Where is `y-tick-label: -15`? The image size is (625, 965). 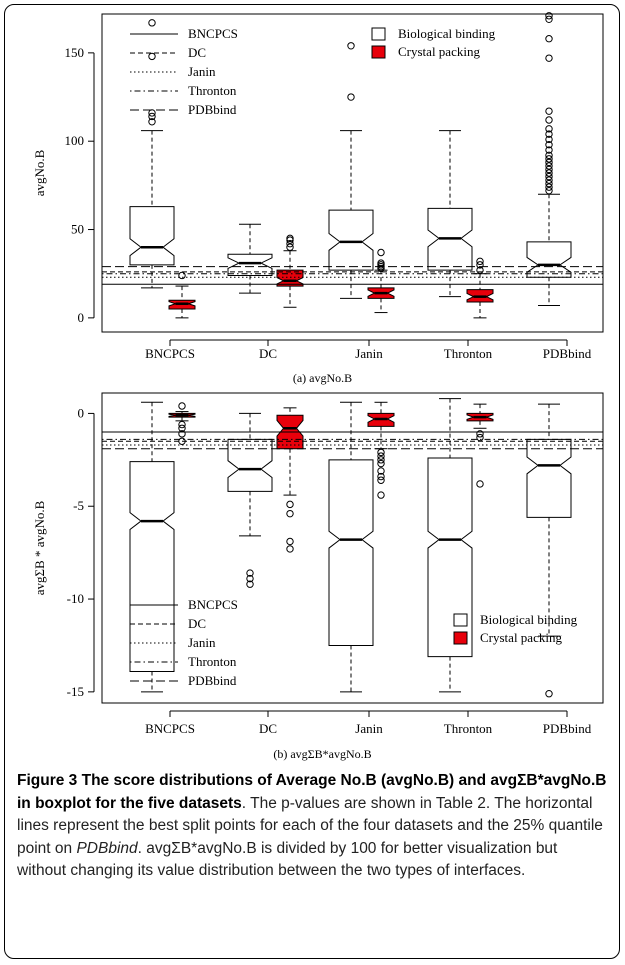 y-tick-label: -15 is located at coordinates (75, 691).